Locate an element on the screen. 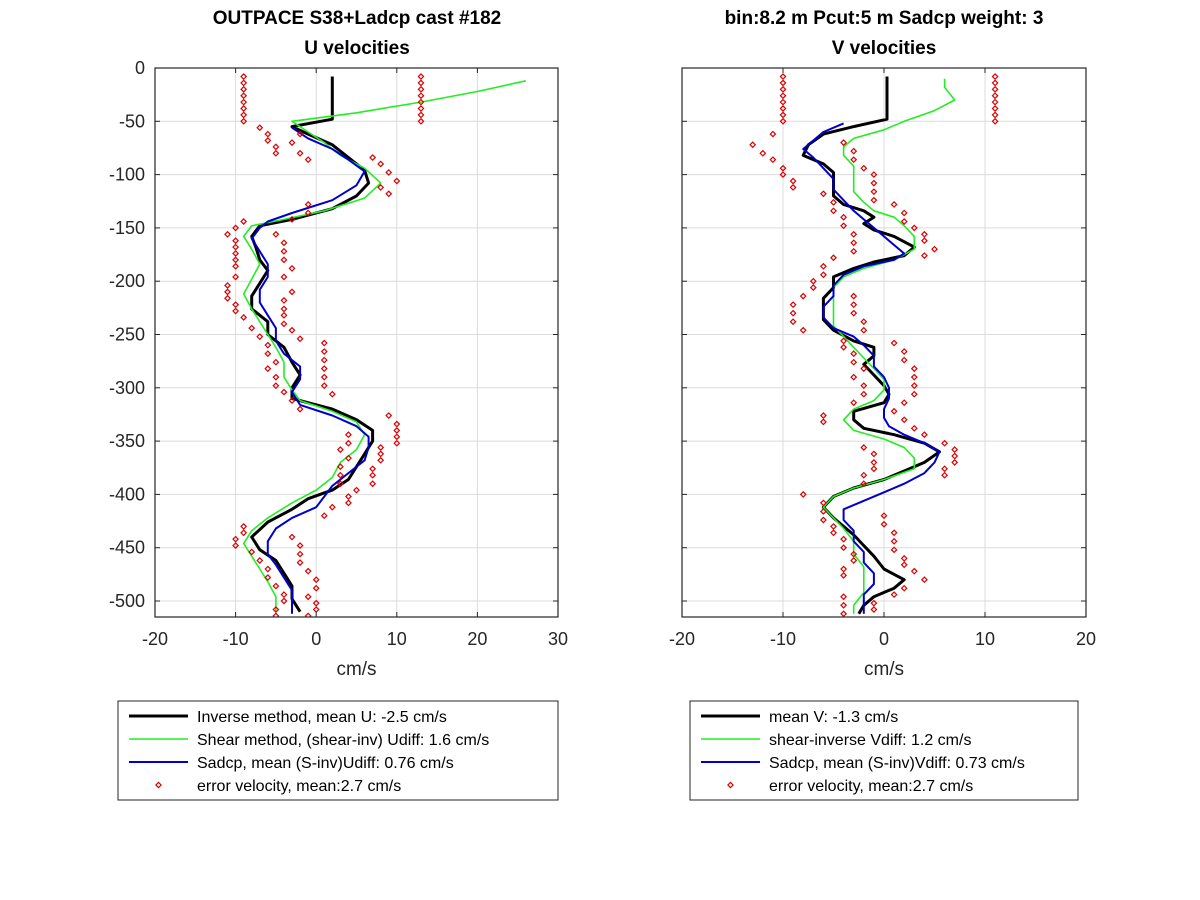 This screenshot has width=1200, height=900. v-legend-entry: mean V: -1.3 cm/s is located at coordinates (833, 717).